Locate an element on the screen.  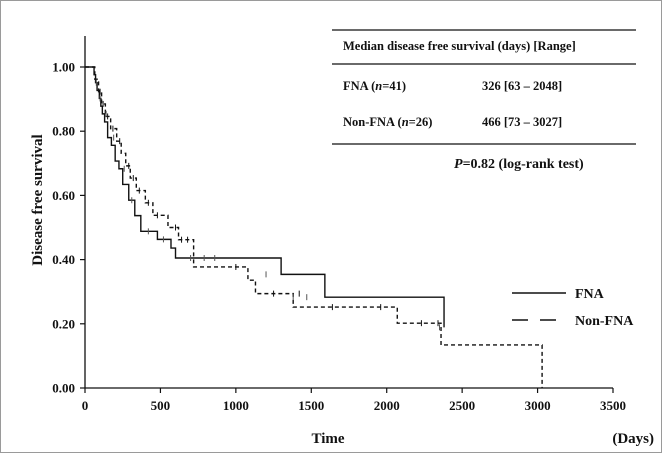
x-tick-label: 0 is located at coordinates (85, 405).